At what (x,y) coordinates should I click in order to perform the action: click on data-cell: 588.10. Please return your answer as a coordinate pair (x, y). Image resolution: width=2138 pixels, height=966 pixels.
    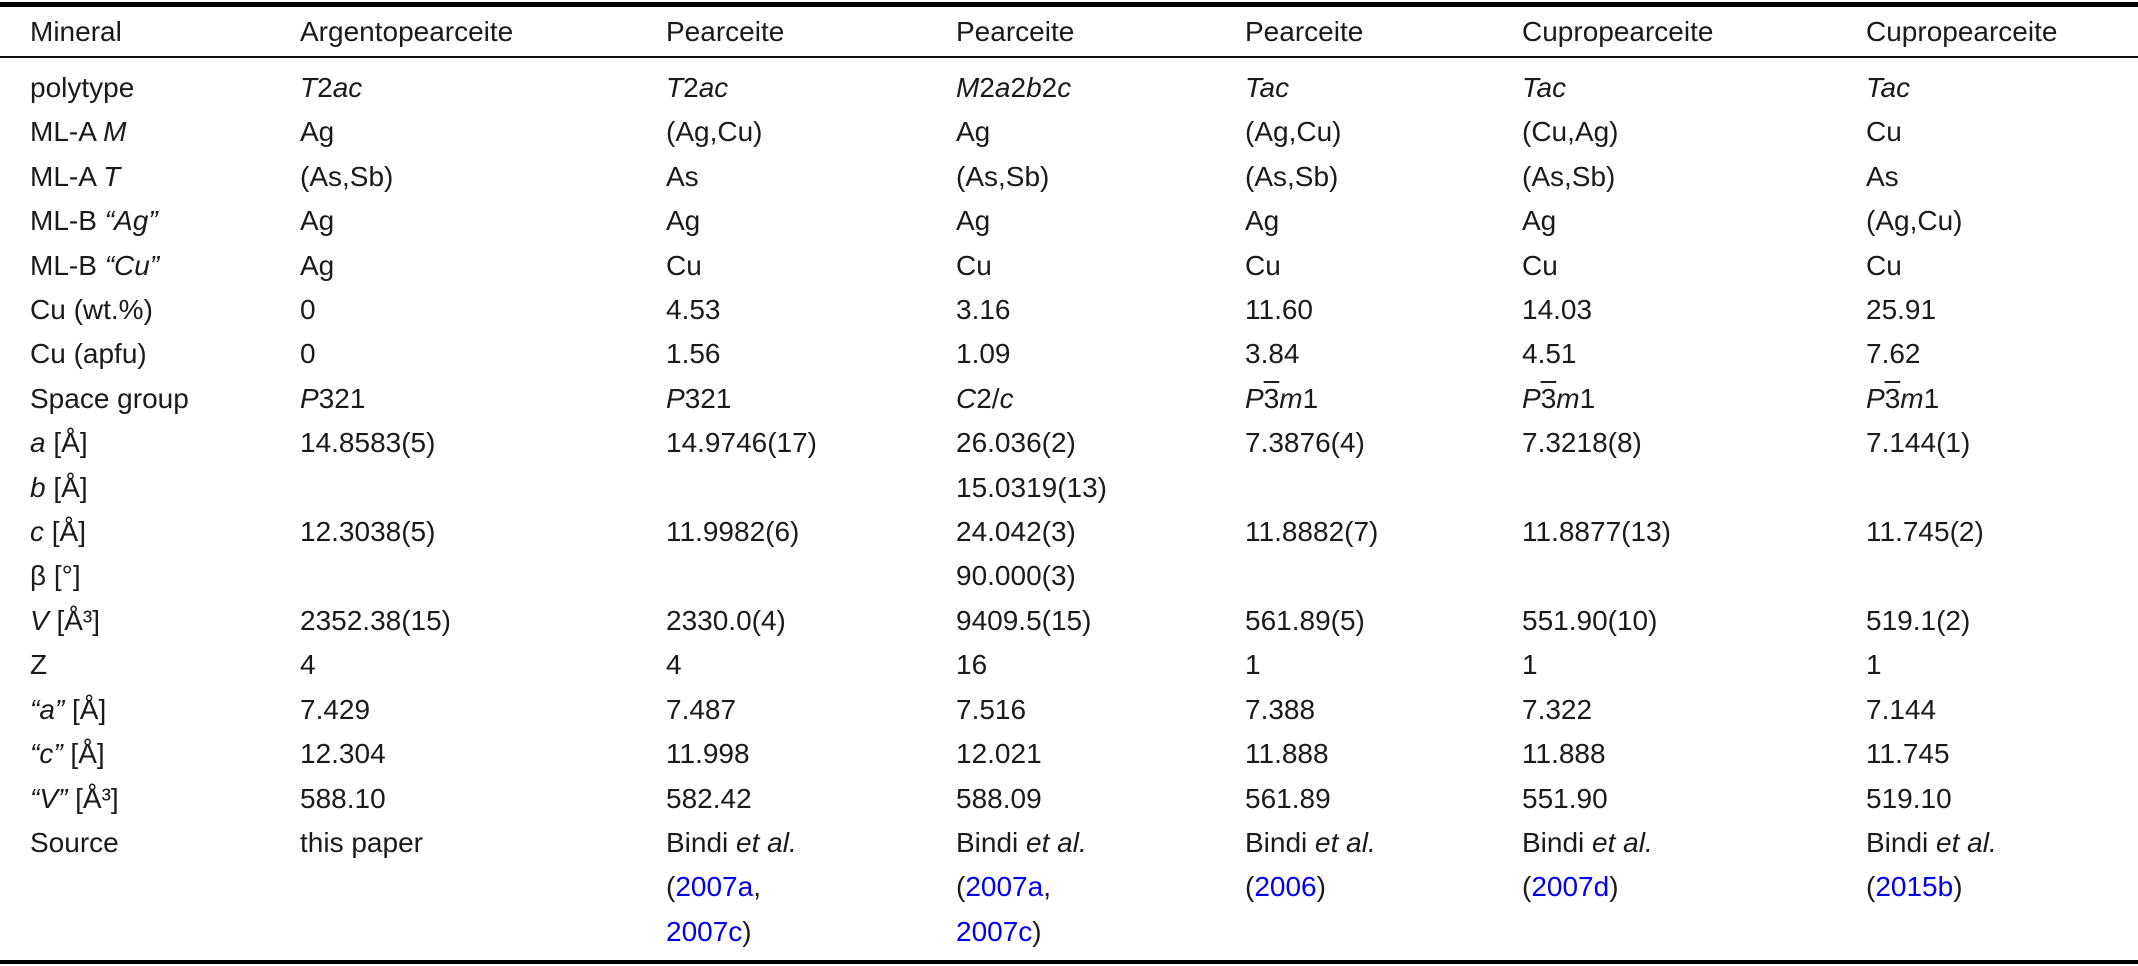
    Looking at the image, I should click on (343, 798).